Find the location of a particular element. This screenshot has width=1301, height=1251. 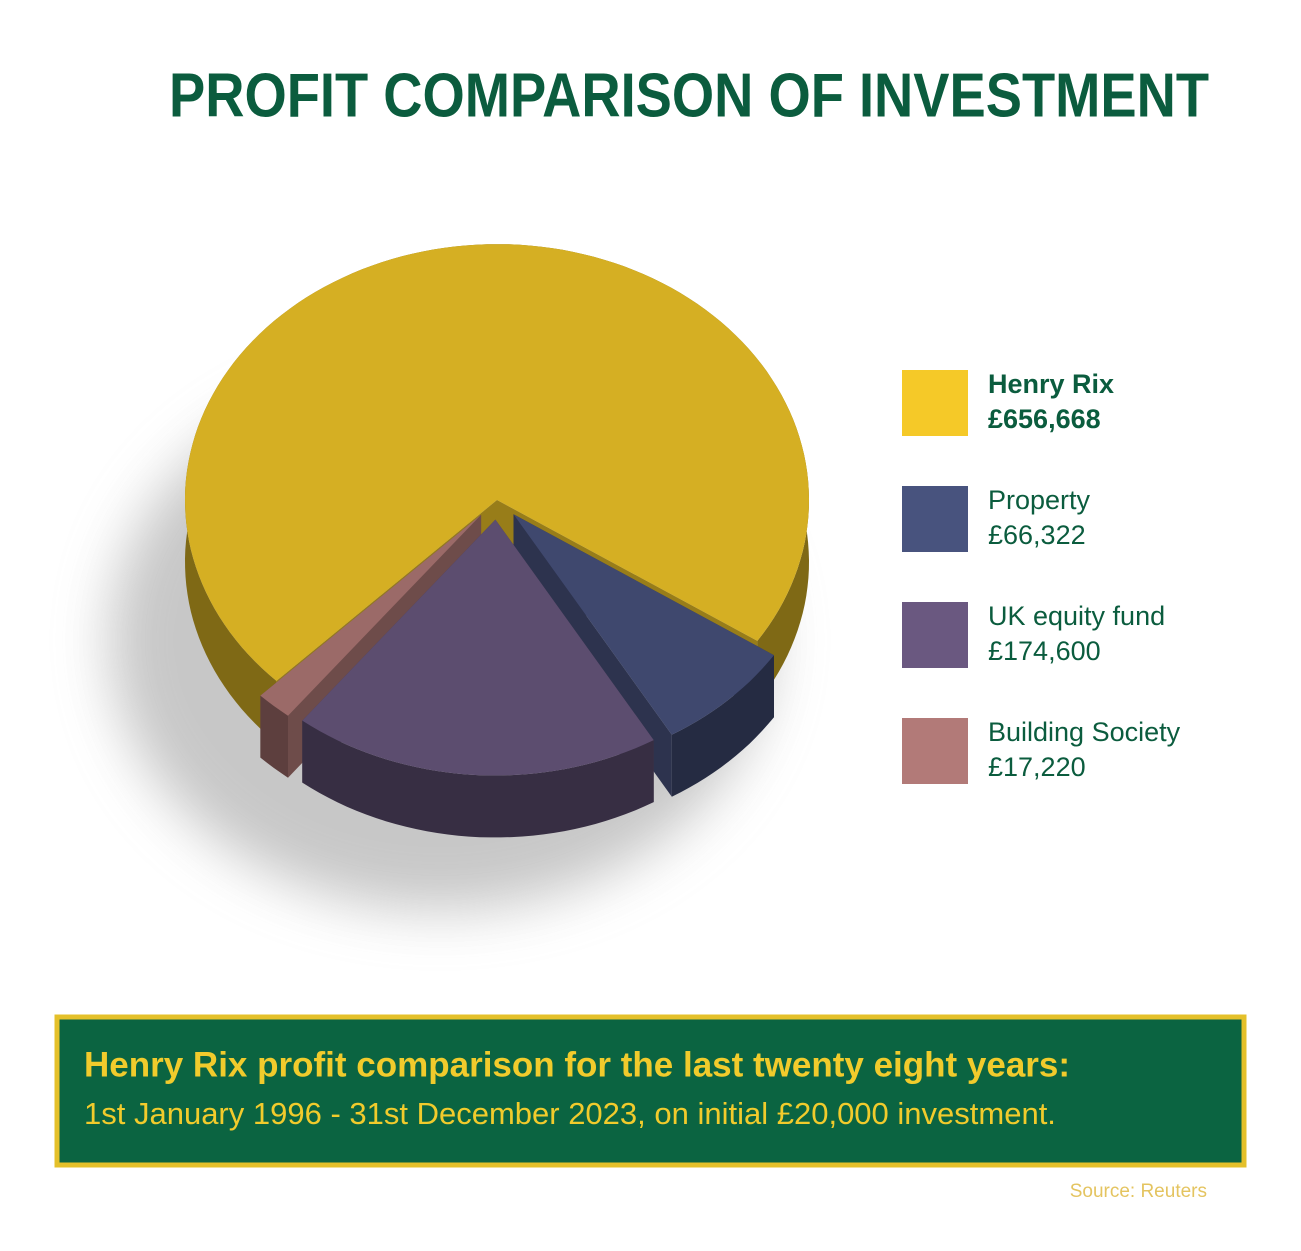

chart-title: PROFIT COMPARISON OF INVESTMENT is located at coordinates (689, 95).